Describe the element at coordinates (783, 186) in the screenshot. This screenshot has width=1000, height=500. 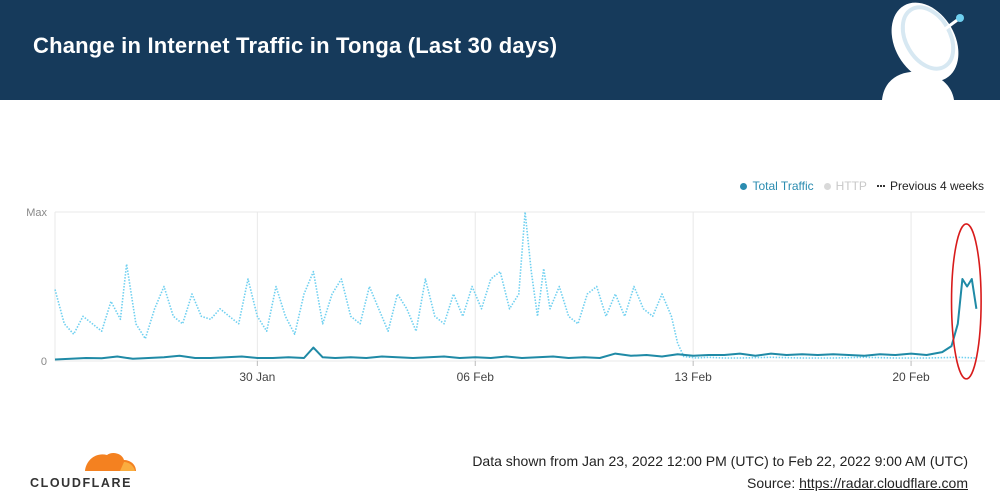
I see `legend-label-total: Total Traffic` at that location.